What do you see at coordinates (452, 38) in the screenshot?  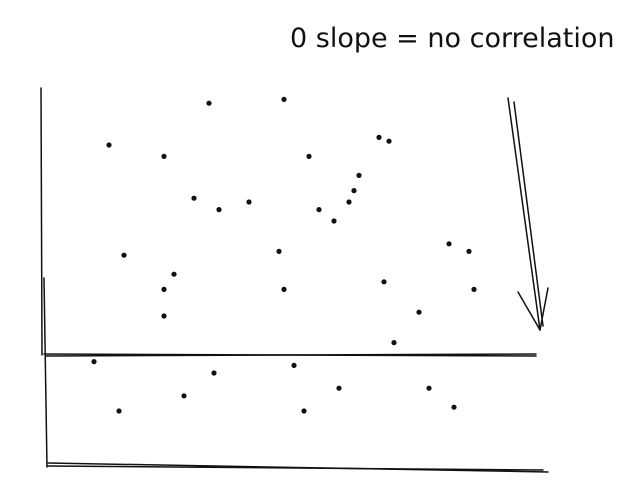 I see `chart-title: 0 slope = no correlation` at bounding box center [452, 38].